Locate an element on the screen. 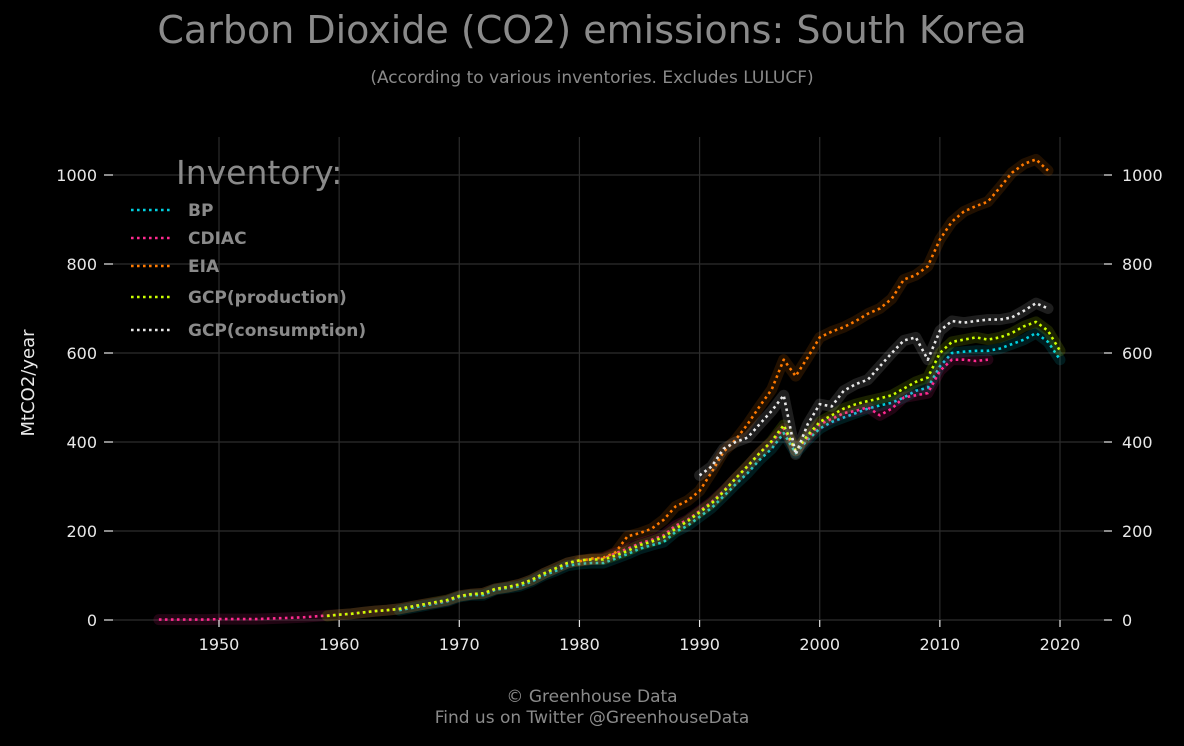 This screenshot has width=1184, height=746. y-axis-label: MtCO2/year is located at coordinates (28, 383).